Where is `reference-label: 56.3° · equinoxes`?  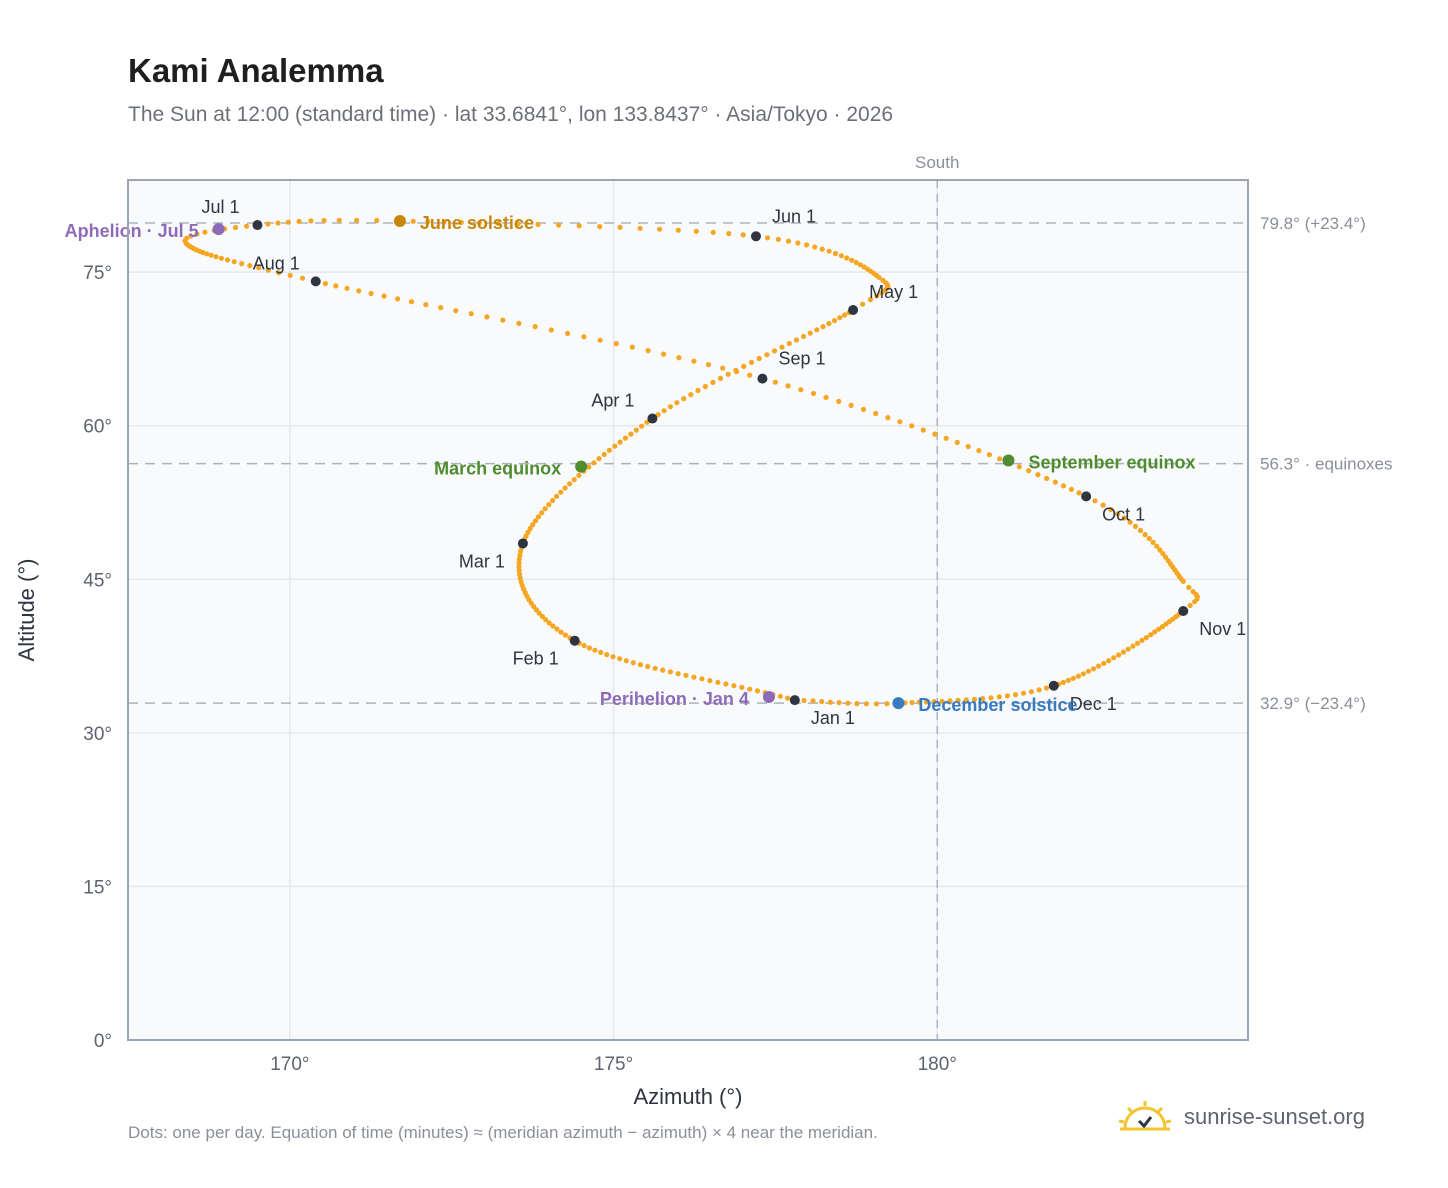
reference-label: 56.3° · equinoxes is located at coordinates (1326, 464).